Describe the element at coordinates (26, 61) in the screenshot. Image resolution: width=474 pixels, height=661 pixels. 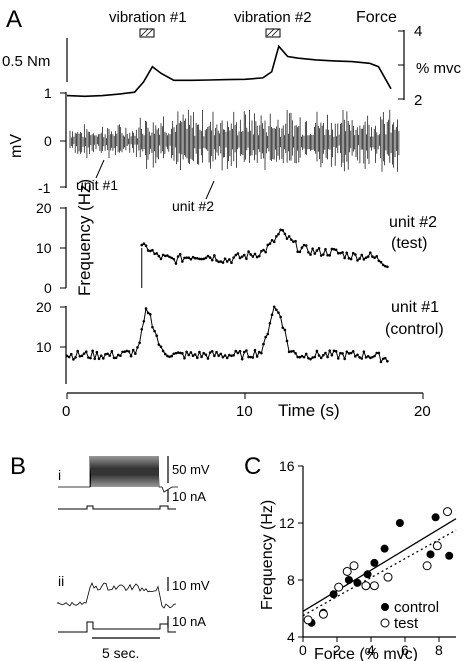
I see `nm-scale-label: 0.5 Nm` at that location.